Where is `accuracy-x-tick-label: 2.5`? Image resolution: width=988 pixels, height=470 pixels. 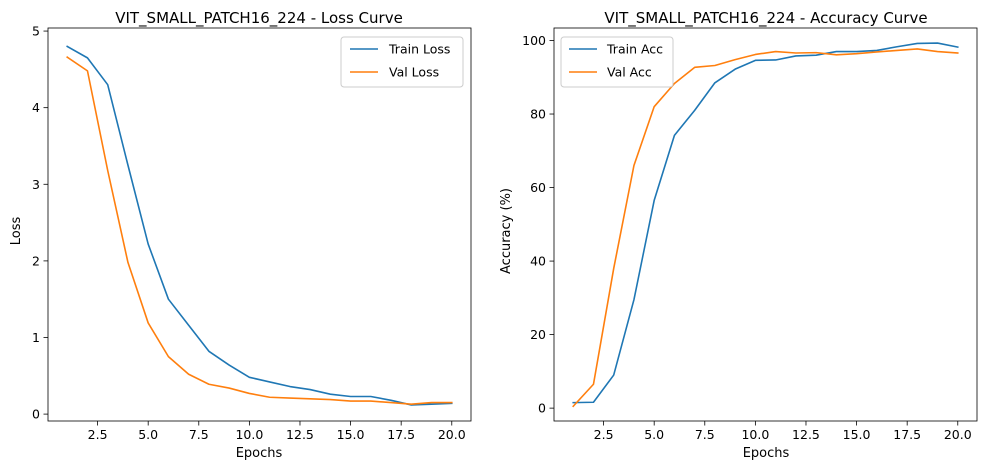
accuracy-x-tick-label: 2.5 is located at coordinates (604, 434).